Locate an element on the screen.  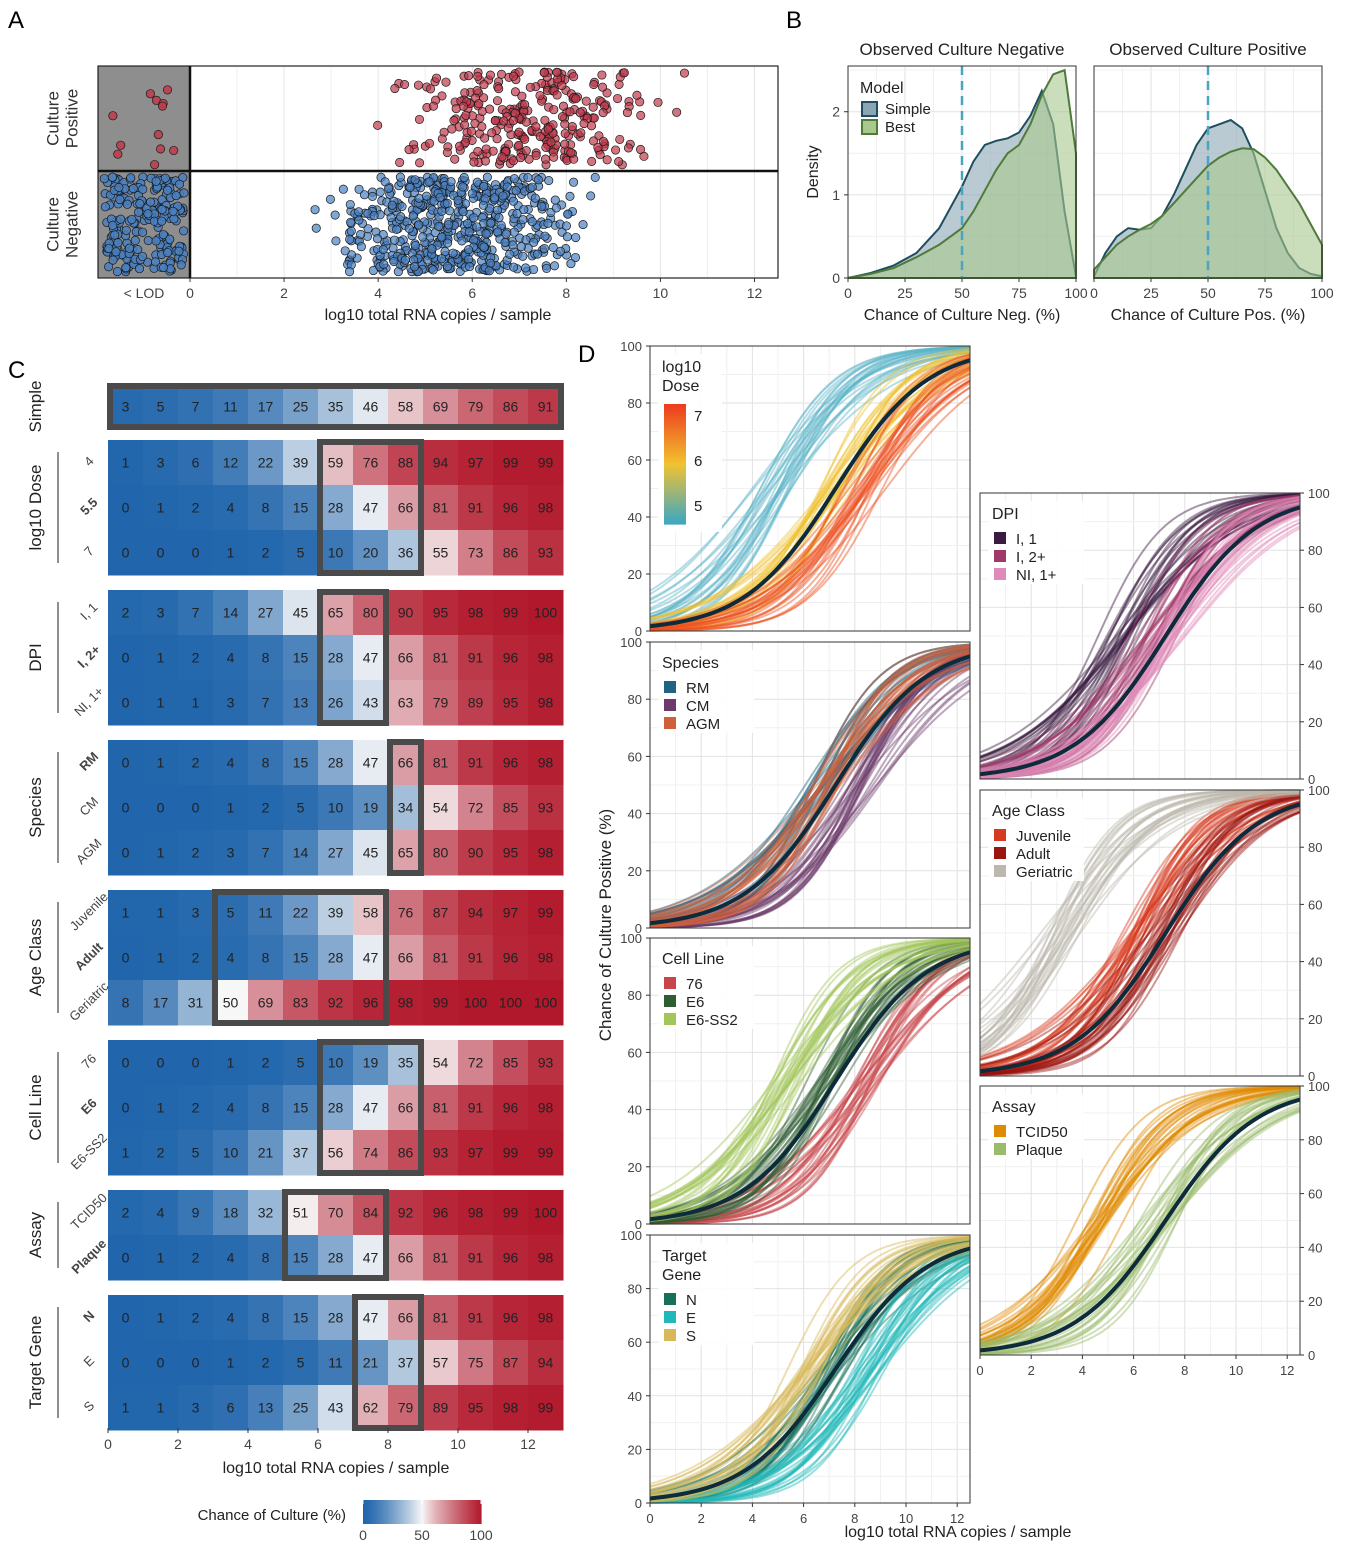
legend-key is located at coordinates (670, 983).